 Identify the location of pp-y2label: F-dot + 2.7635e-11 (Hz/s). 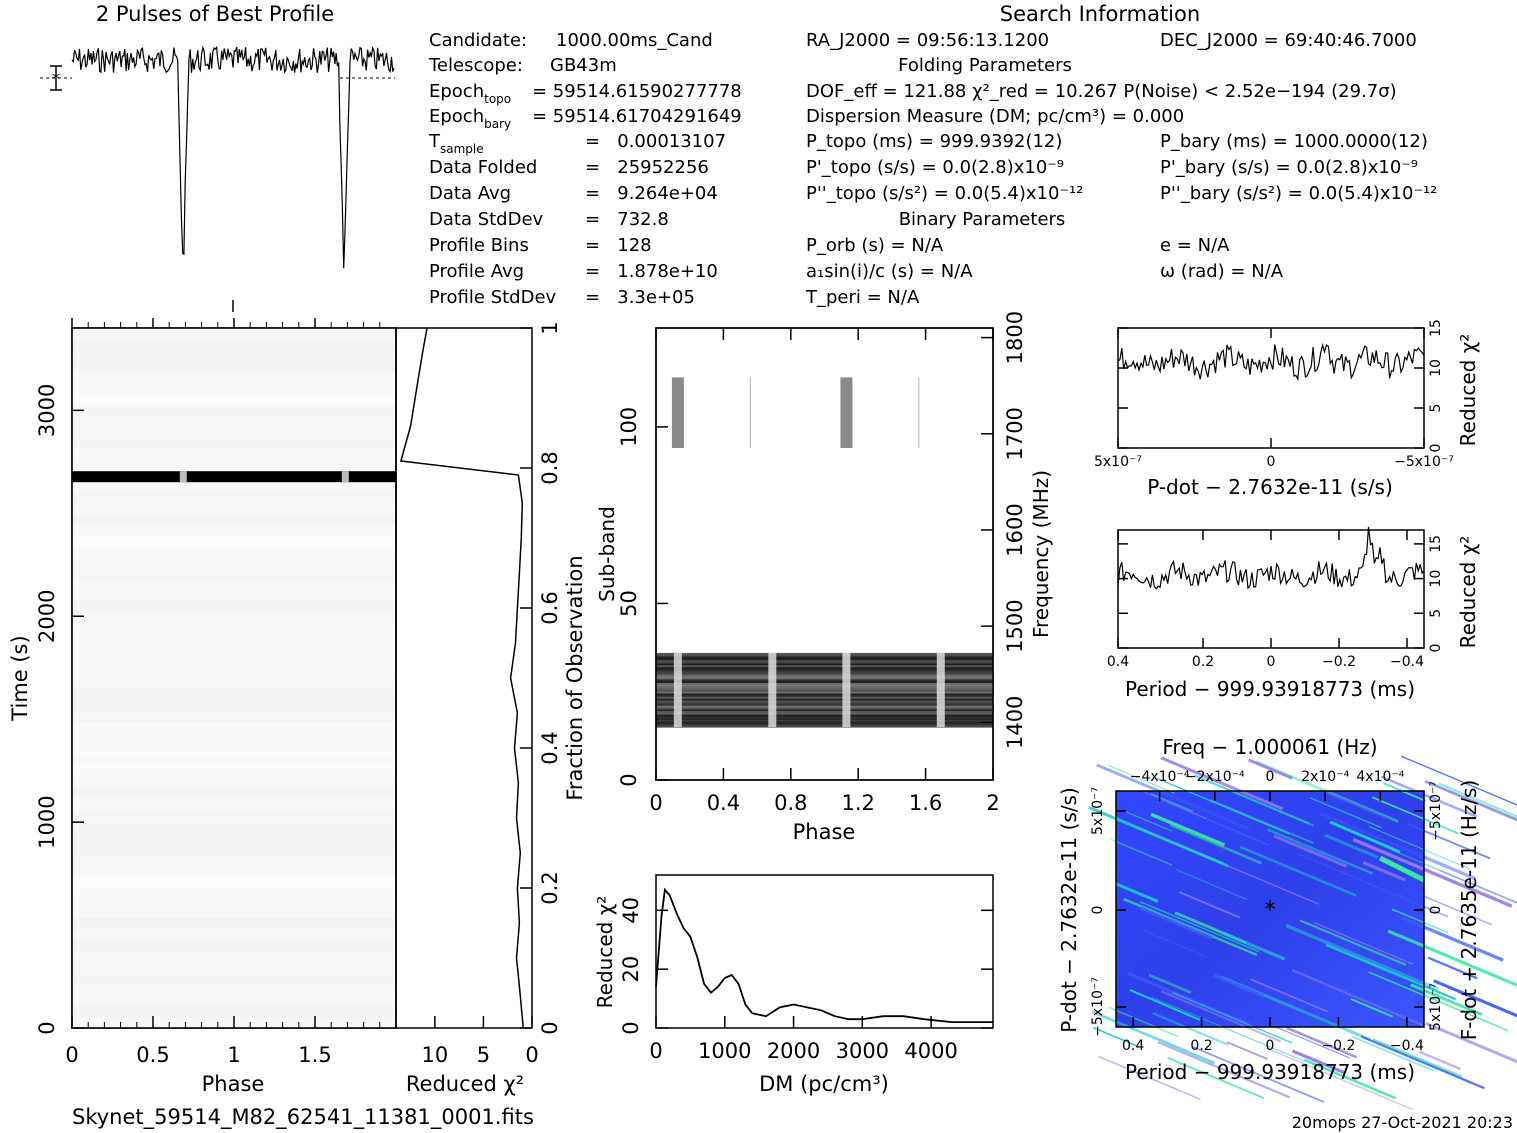
(1469, 910).